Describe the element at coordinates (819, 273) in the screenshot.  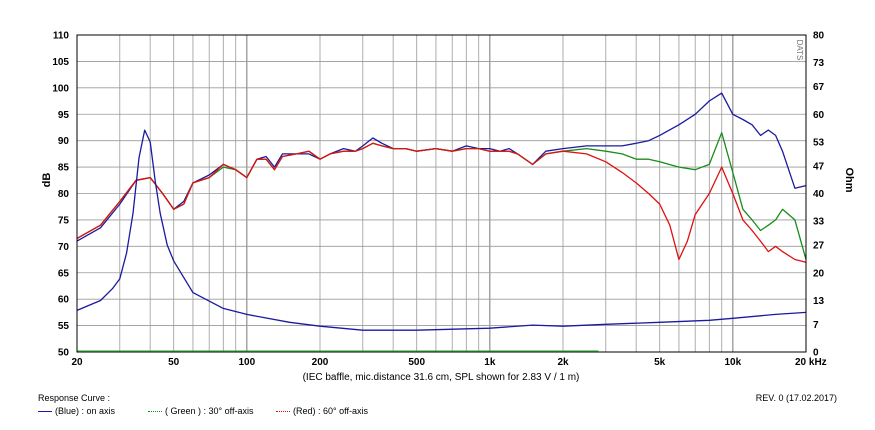
I see `y2-tick-label: 20` at that location.